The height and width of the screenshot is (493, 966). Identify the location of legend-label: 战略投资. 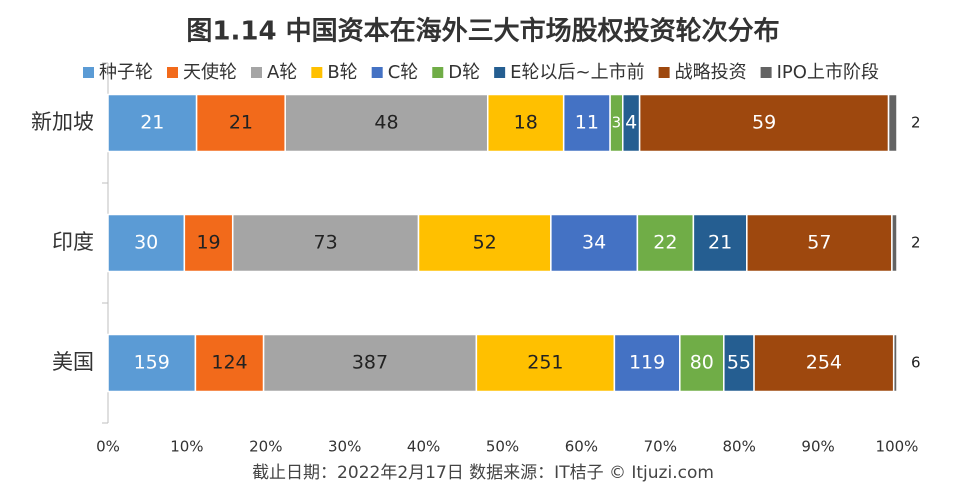
(711, 72).